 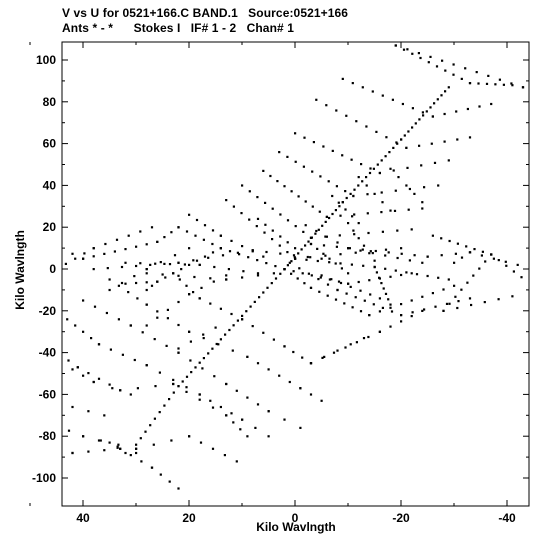 What do you see at coordinates (52, 269) in the screenshot?
I see `y-tick-label: 0` at bounding box center [52, 269].